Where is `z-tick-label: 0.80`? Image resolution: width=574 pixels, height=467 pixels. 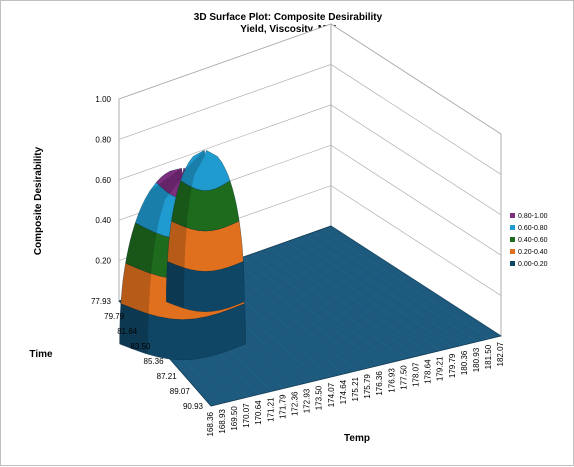 z-tick-label: 0.80 is located at coordinates (103, 139).